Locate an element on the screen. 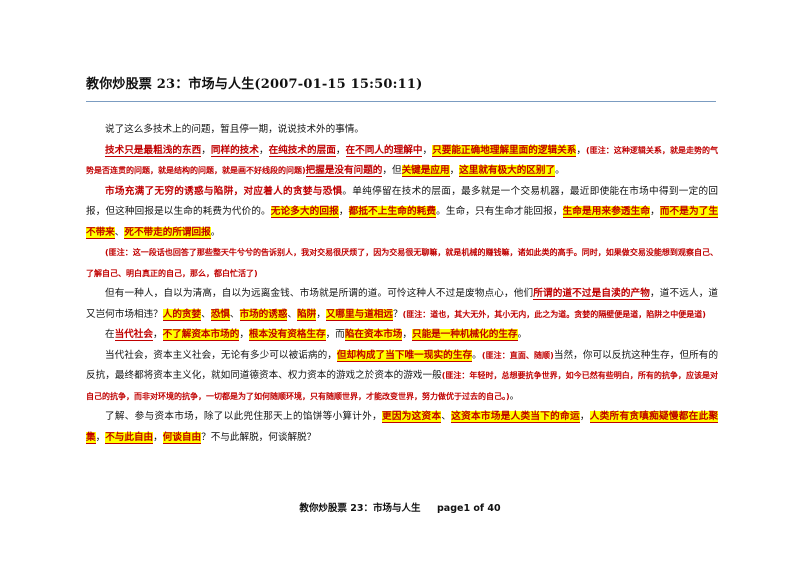  text: 了解、参与资本市场，除了以此兜住那天上的馅饼等小算计外， is located at coordinates (243, 416).